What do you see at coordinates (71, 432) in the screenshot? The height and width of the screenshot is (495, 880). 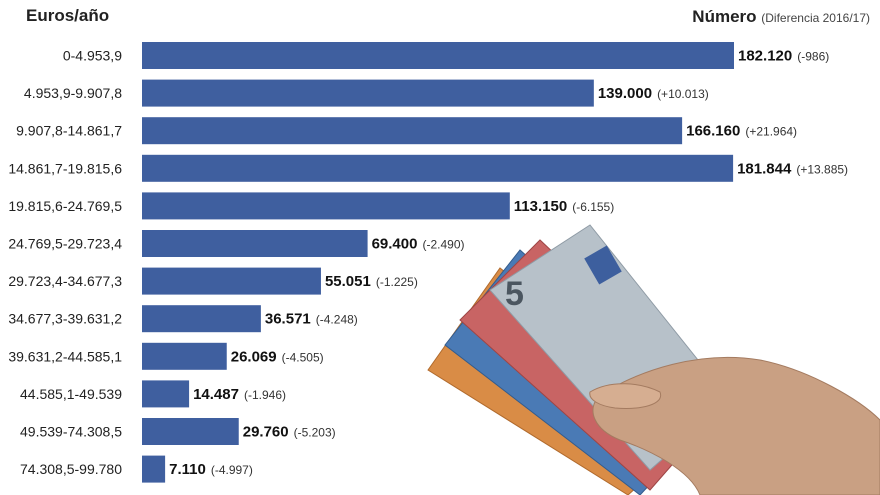 I see `category-label: 49.539-74.308,5` at bounding box center [71, 432].